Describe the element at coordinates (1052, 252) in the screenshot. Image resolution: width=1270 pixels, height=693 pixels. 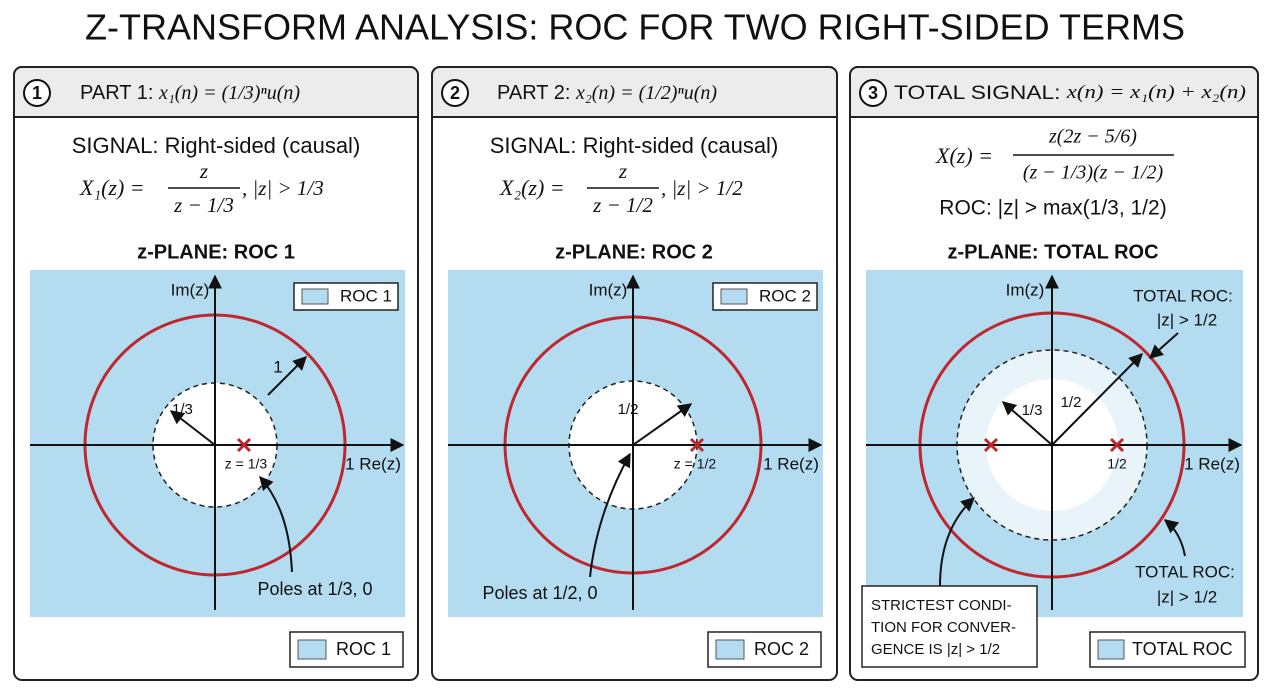
I see `plane-title: z-PLANE: TOTAL ROC` at that location.